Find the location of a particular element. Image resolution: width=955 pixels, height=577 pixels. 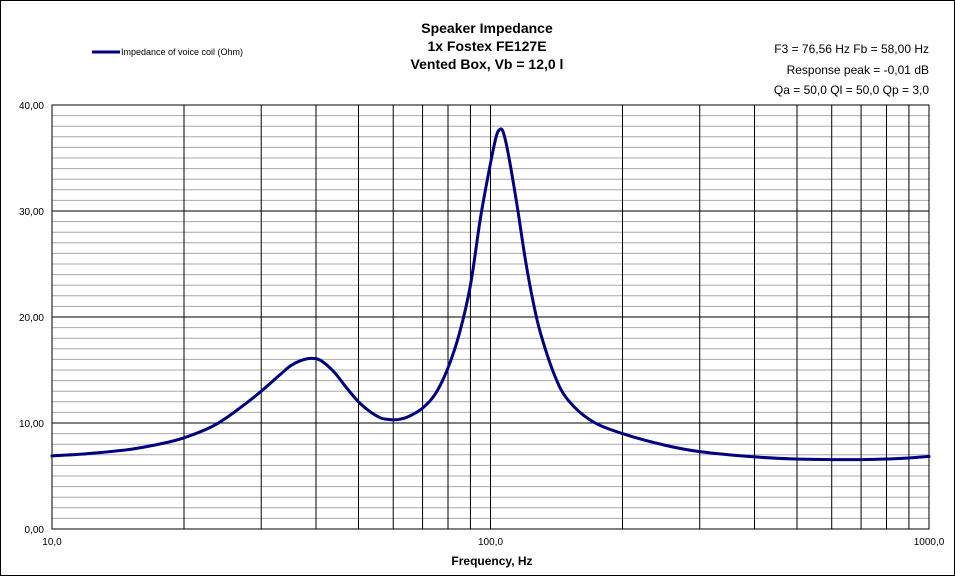

x-axis-ticks: 10,0 100,0 1000,0 is located at coordinates (493, 542).